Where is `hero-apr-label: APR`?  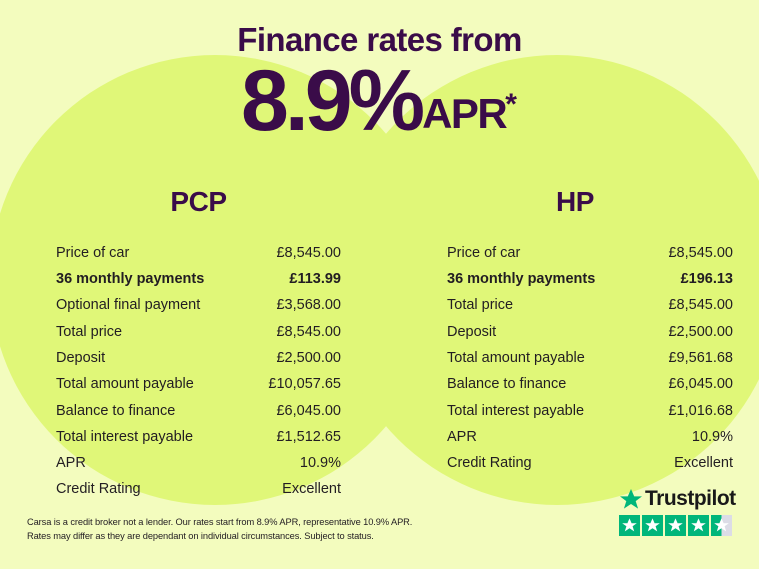 hero-apr-label: APR is located at coordinates (465, 113).